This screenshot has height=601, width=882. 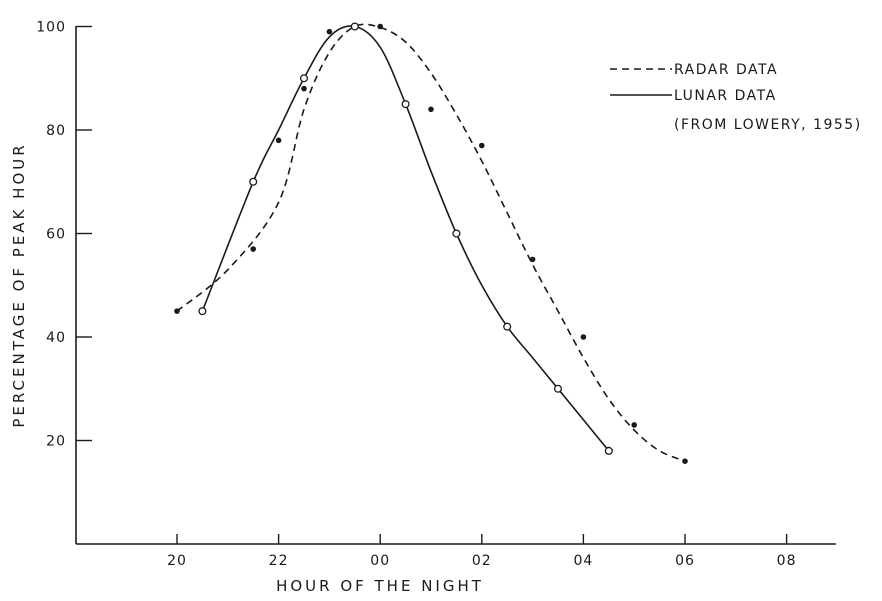 What do you see at coordinates (482, 561) in the screenshot?
I see `x-tick-label: 02` at bounding box center [482, 561].